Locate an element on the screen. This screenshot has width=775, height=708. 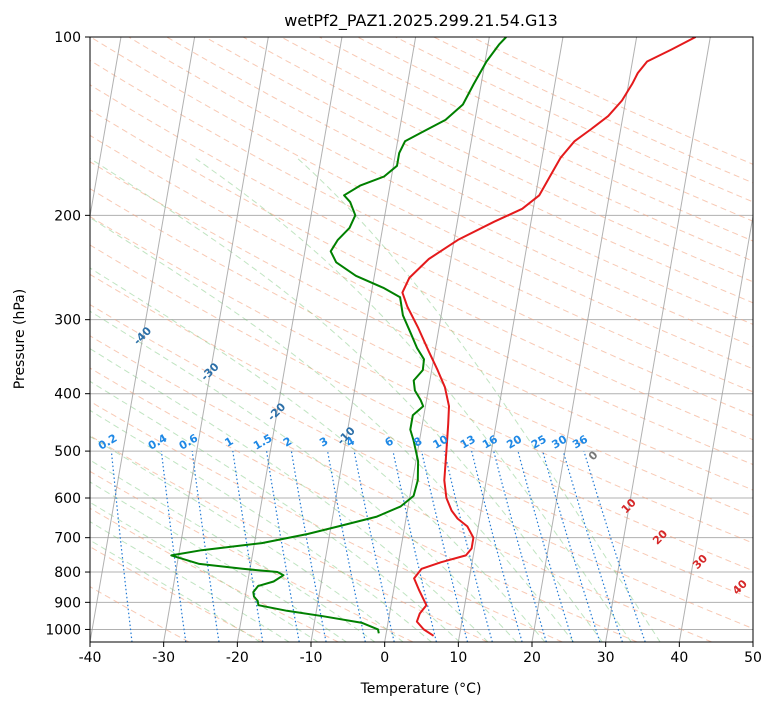
chart-title: wetPf2_PAZ1.2025.299.21.54.G13 is located at coordinates (421, 21).